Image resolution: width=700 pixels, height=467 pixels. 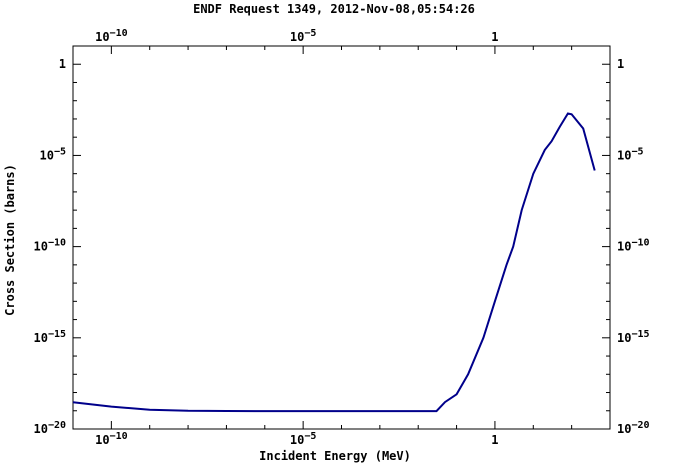 I want to click on x-tick-label-top: 10−10, so click(x=111, y=36).